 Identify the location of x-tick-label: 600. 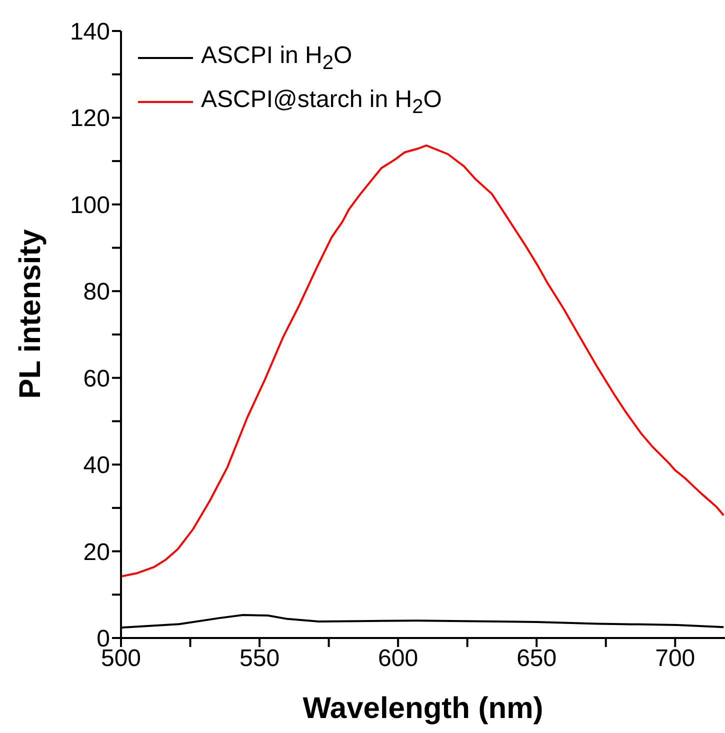
(398, 658).